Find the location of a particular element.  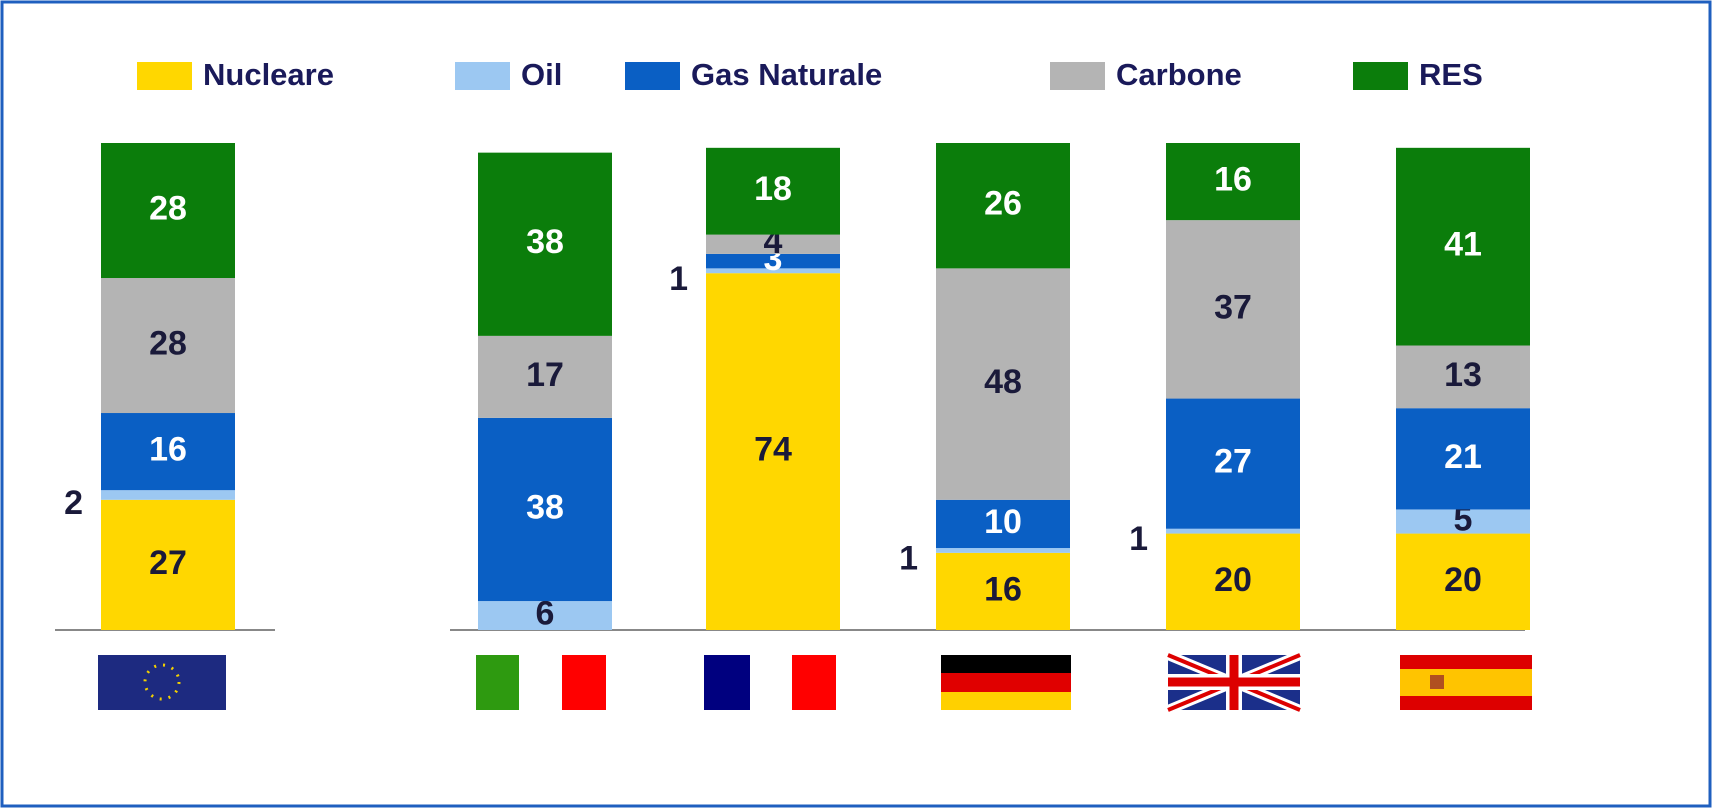

flag-italy is located at coordinates (541, 682).